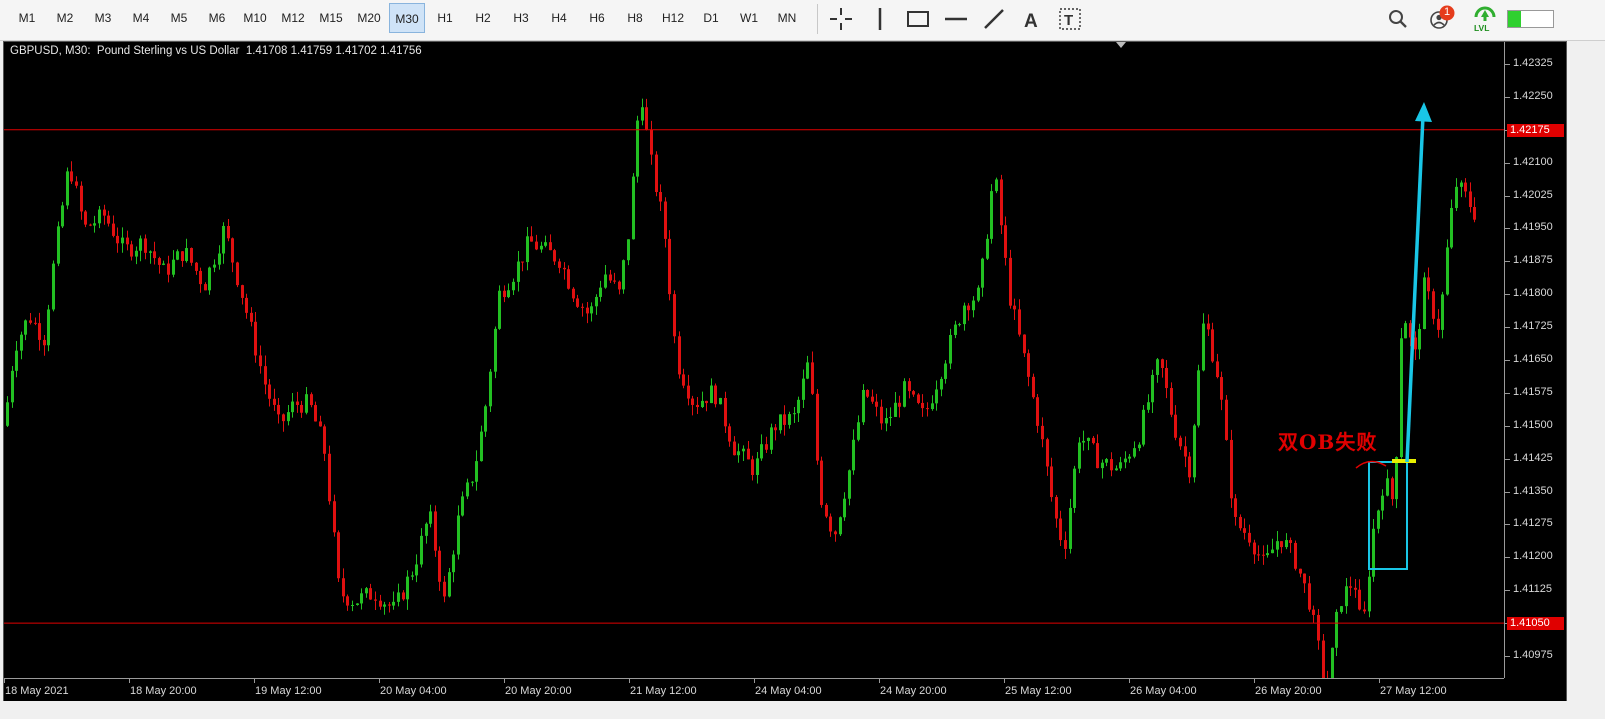  What do you see at coordinates (956, 19) in the screenshot?
I see `horizontal-line-icon` at bounding box center [956, 19].